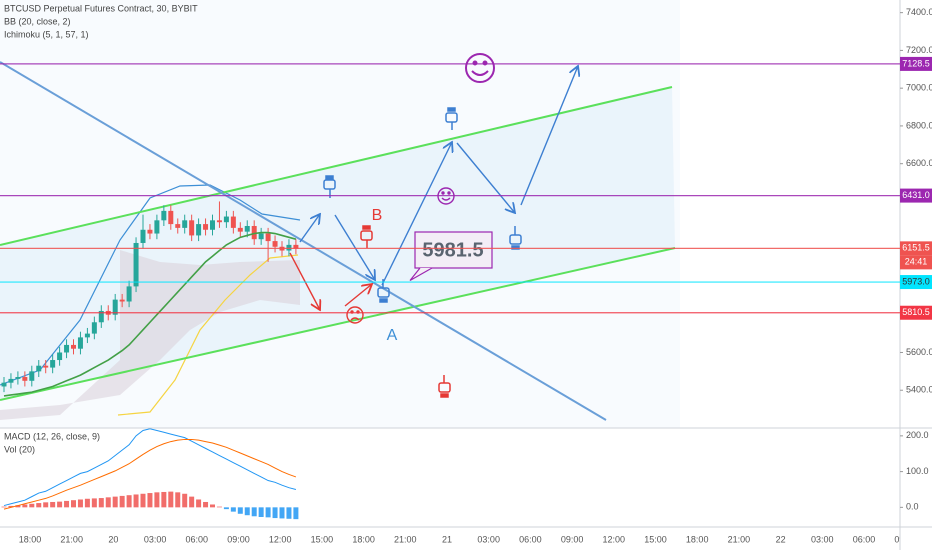  Describe the element at coordinates (917, 435) in the screenshot. I see `y-tick-label: 200.0` at that location.